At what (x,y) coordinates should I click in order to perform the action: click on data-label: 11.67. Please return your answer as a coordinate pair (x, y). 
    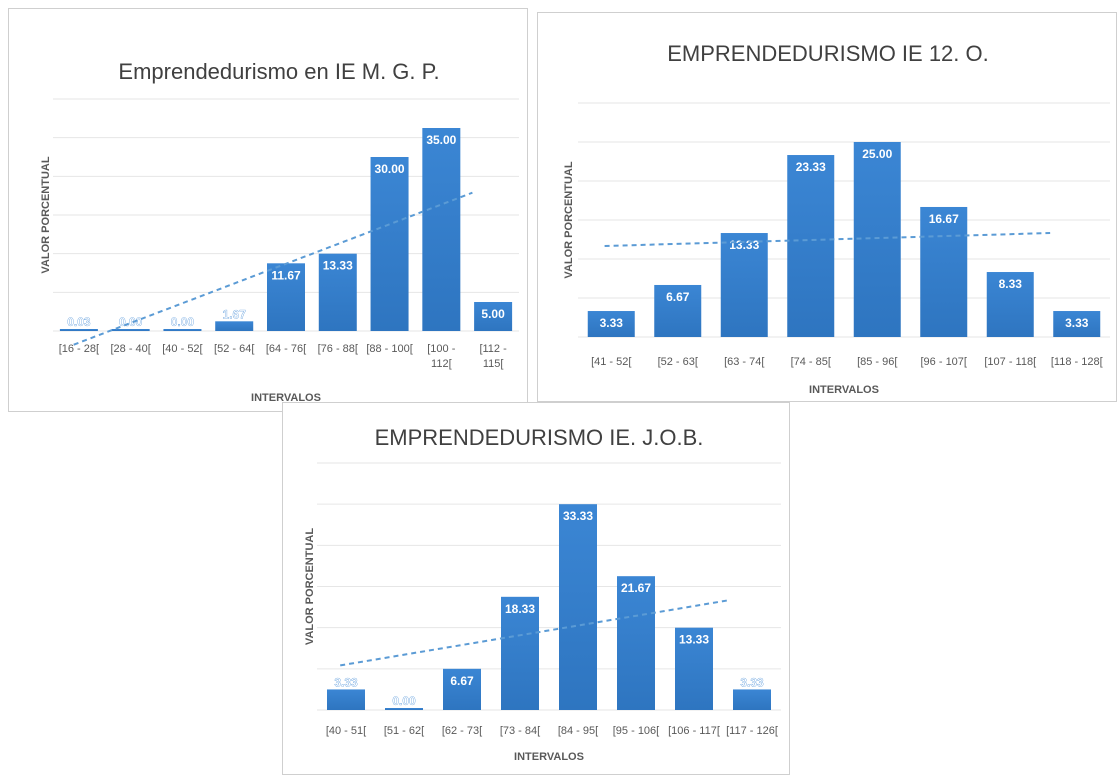
    Looking at the image, I should click on (286, 275).